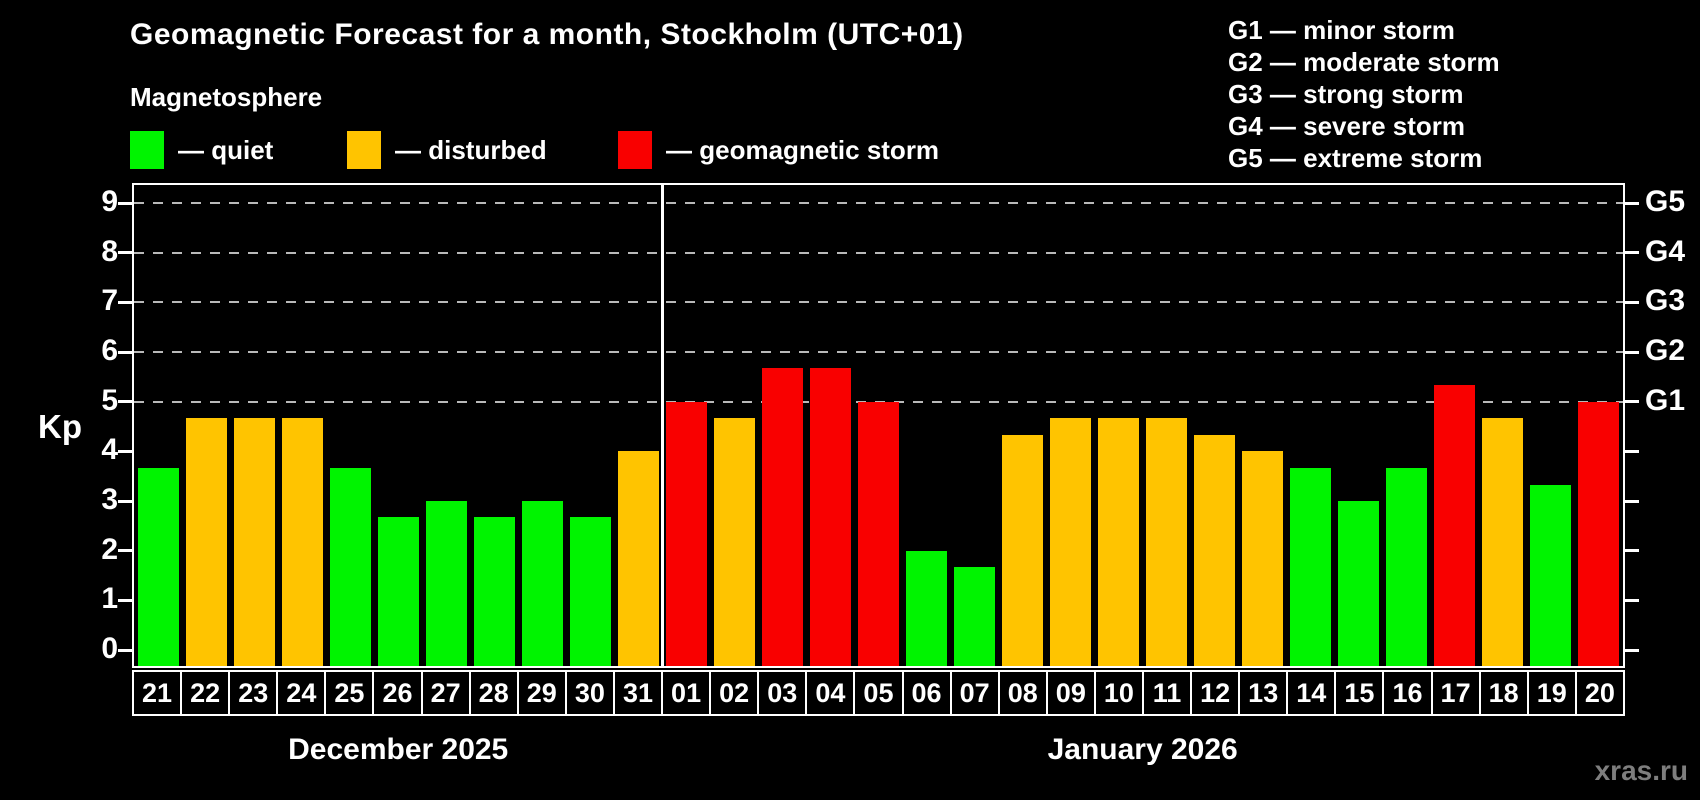 The width and height of the screenshot is (1700, 800). What do you see at coordinates (1599, 693) in the screenshot?
I see `day-cell-20: 20` at bounding box center [1599, 693].